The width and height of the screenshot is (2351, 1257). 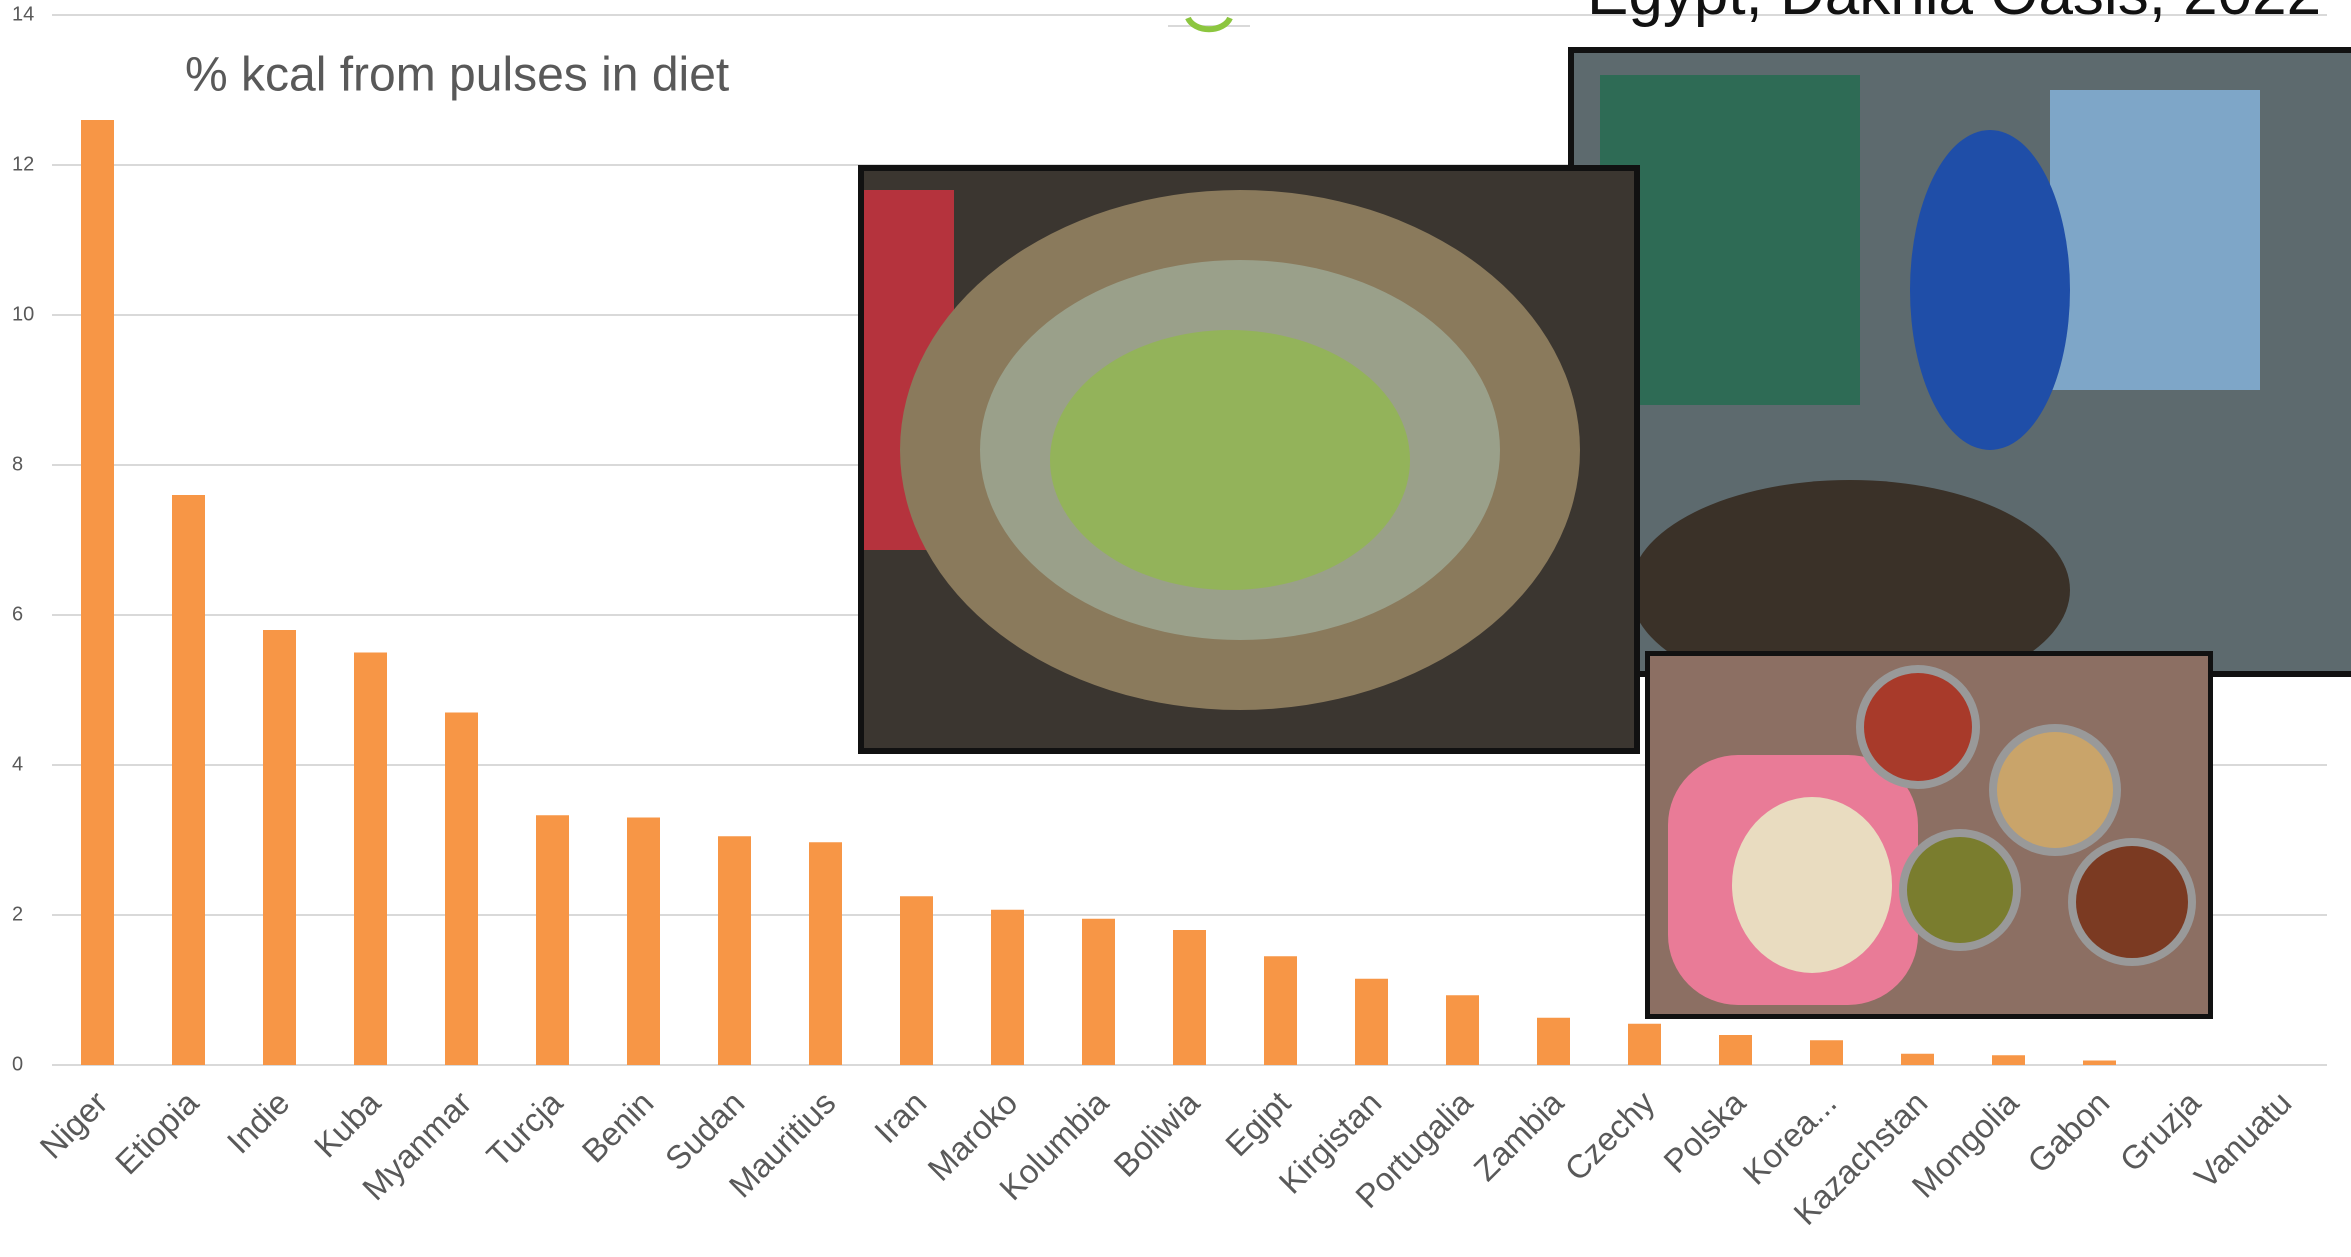 I want to click on x-tick-label: Boliwia, so click(x=1156, y=1133).